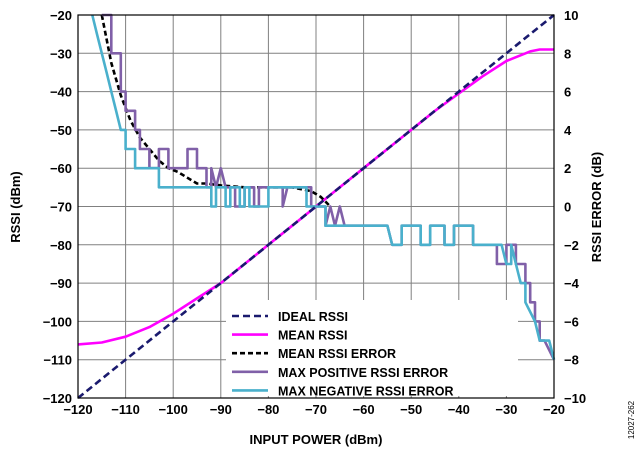 The width and height of the screenshot is (639, 455). Describe the element at coordinates (571, 321) in the screenshot. I see `y2-tick-label: −6` at that location.